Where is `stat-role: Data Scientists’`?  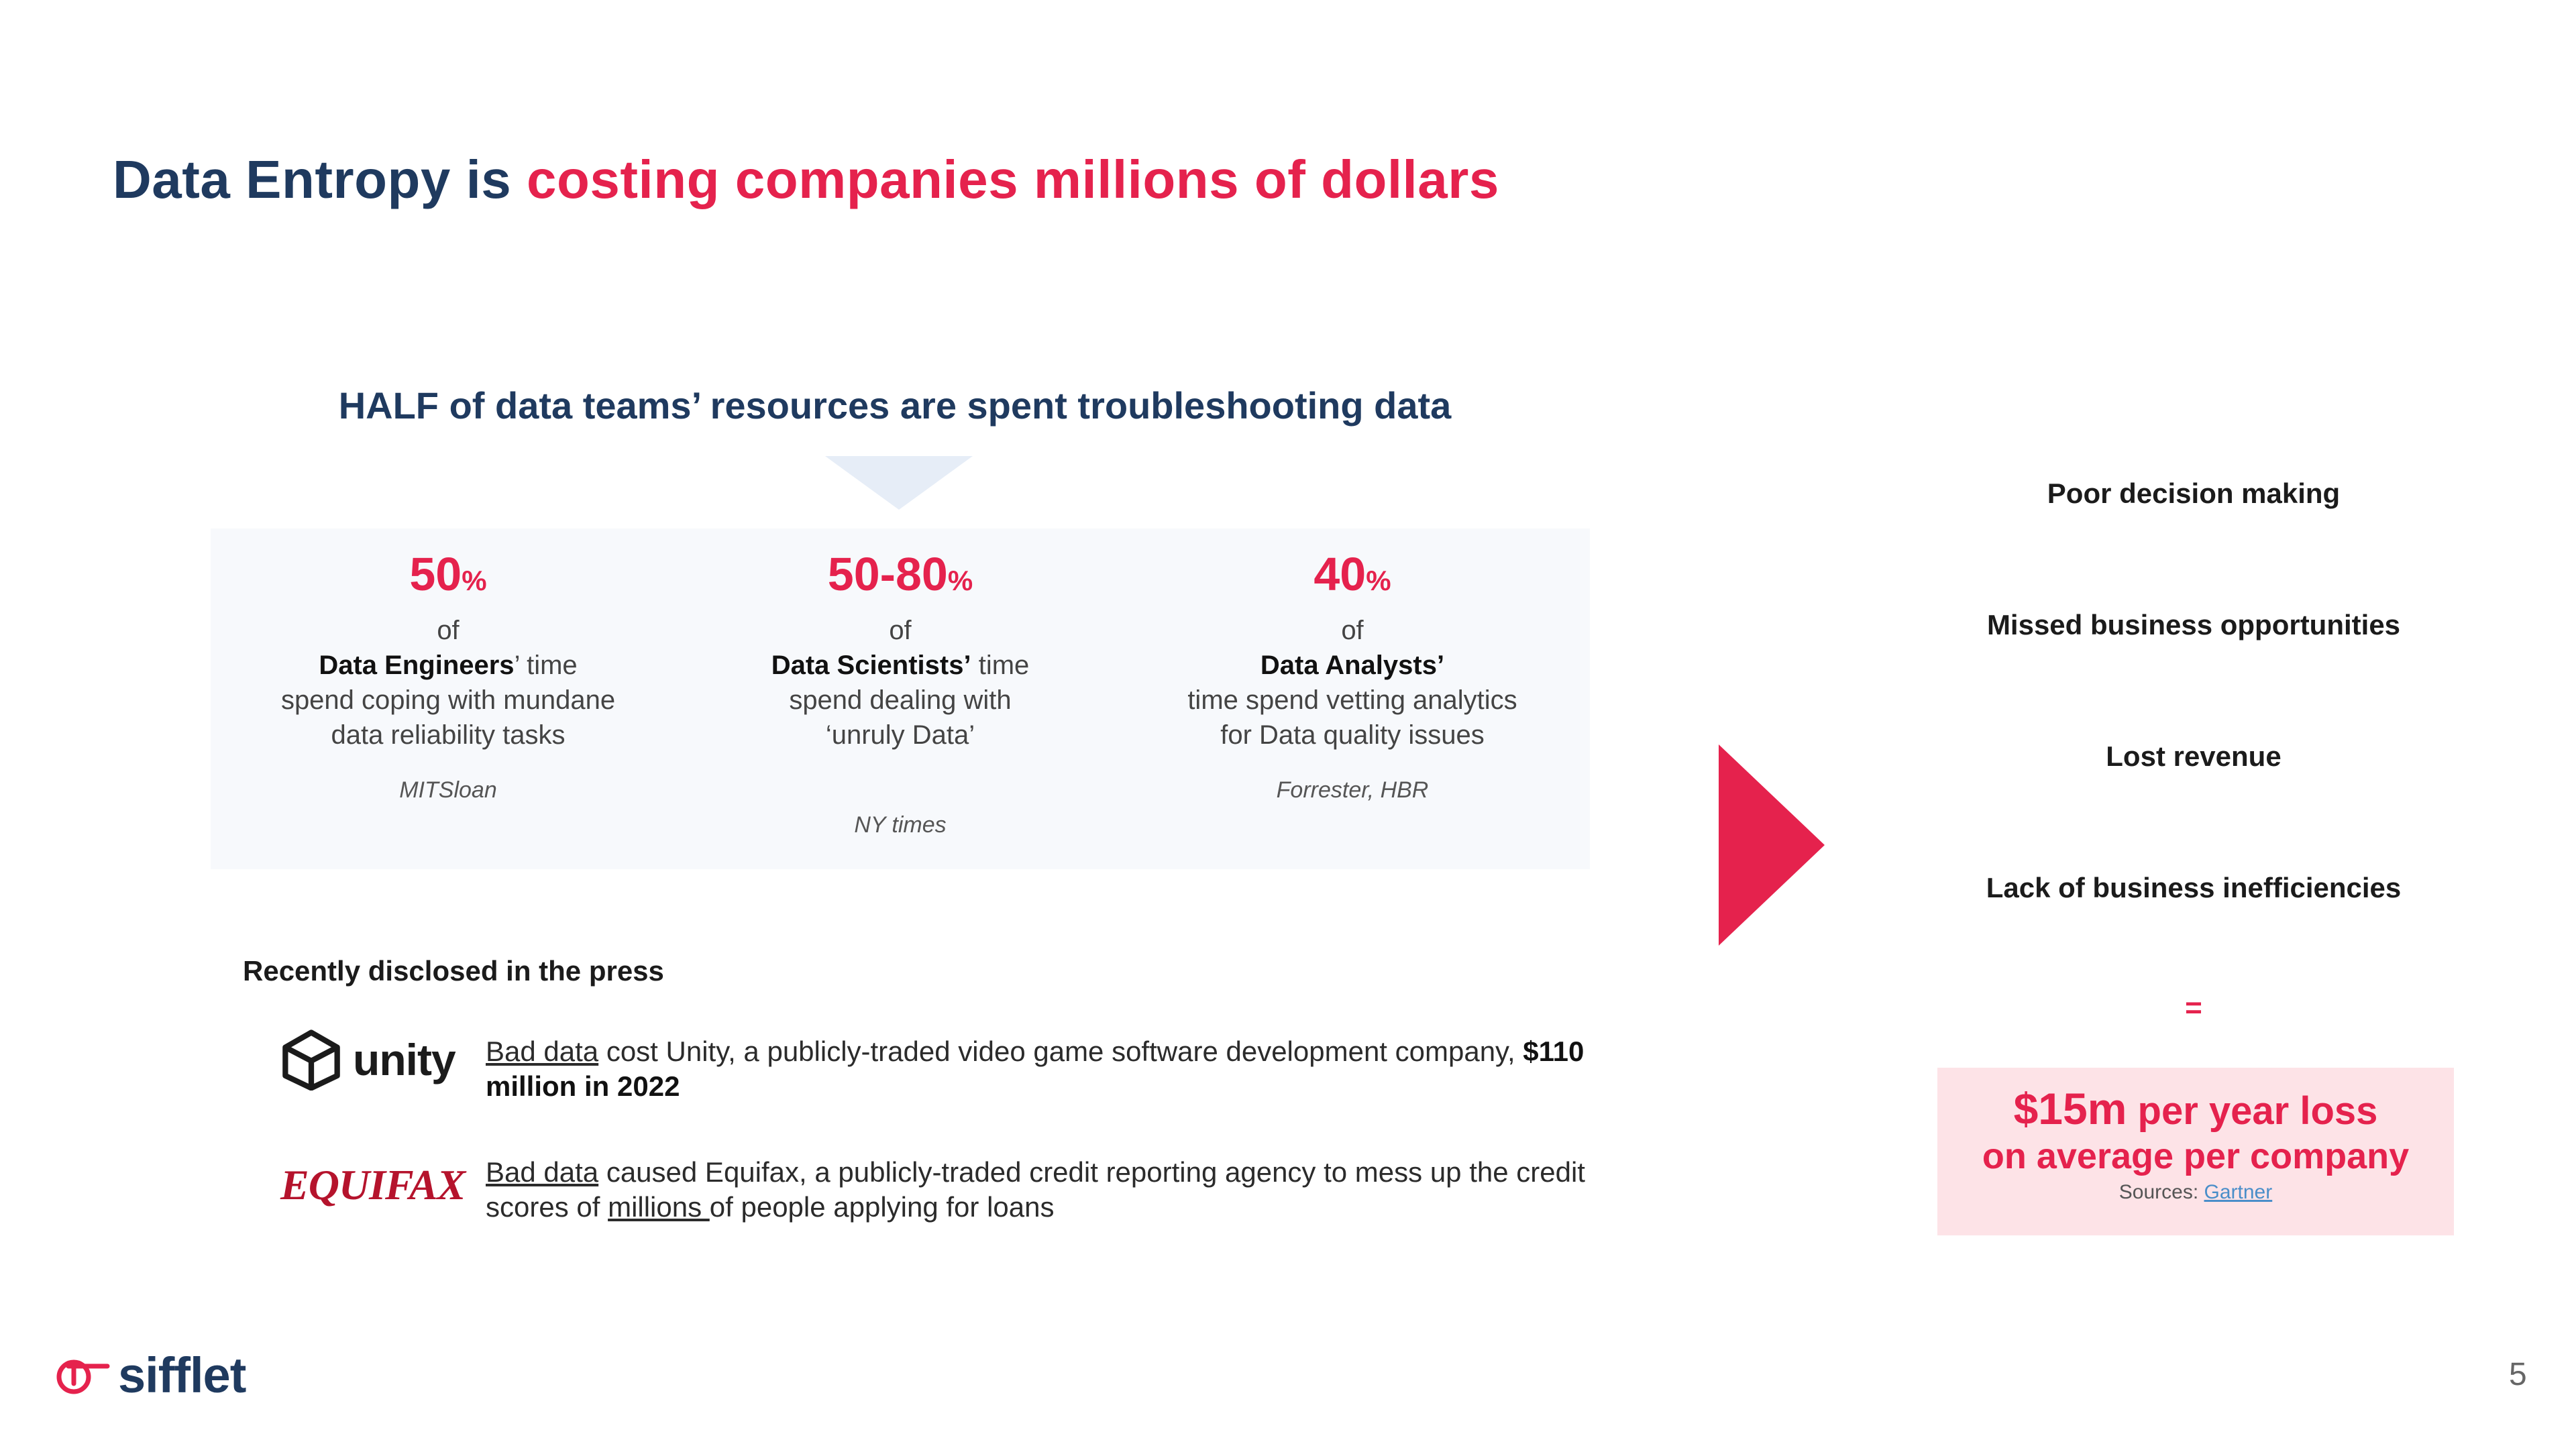
stat-role: Data Scientists’ is located at coordinates (871, 665).